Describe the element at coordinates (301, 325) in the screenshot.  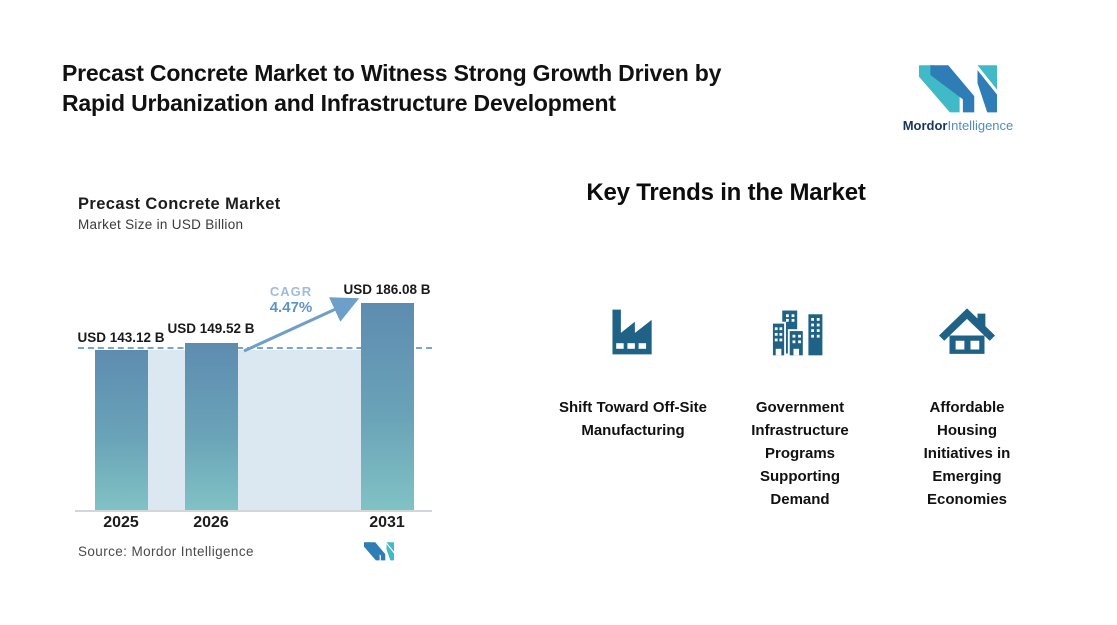
I see `growth-arrow-icon` at that location.